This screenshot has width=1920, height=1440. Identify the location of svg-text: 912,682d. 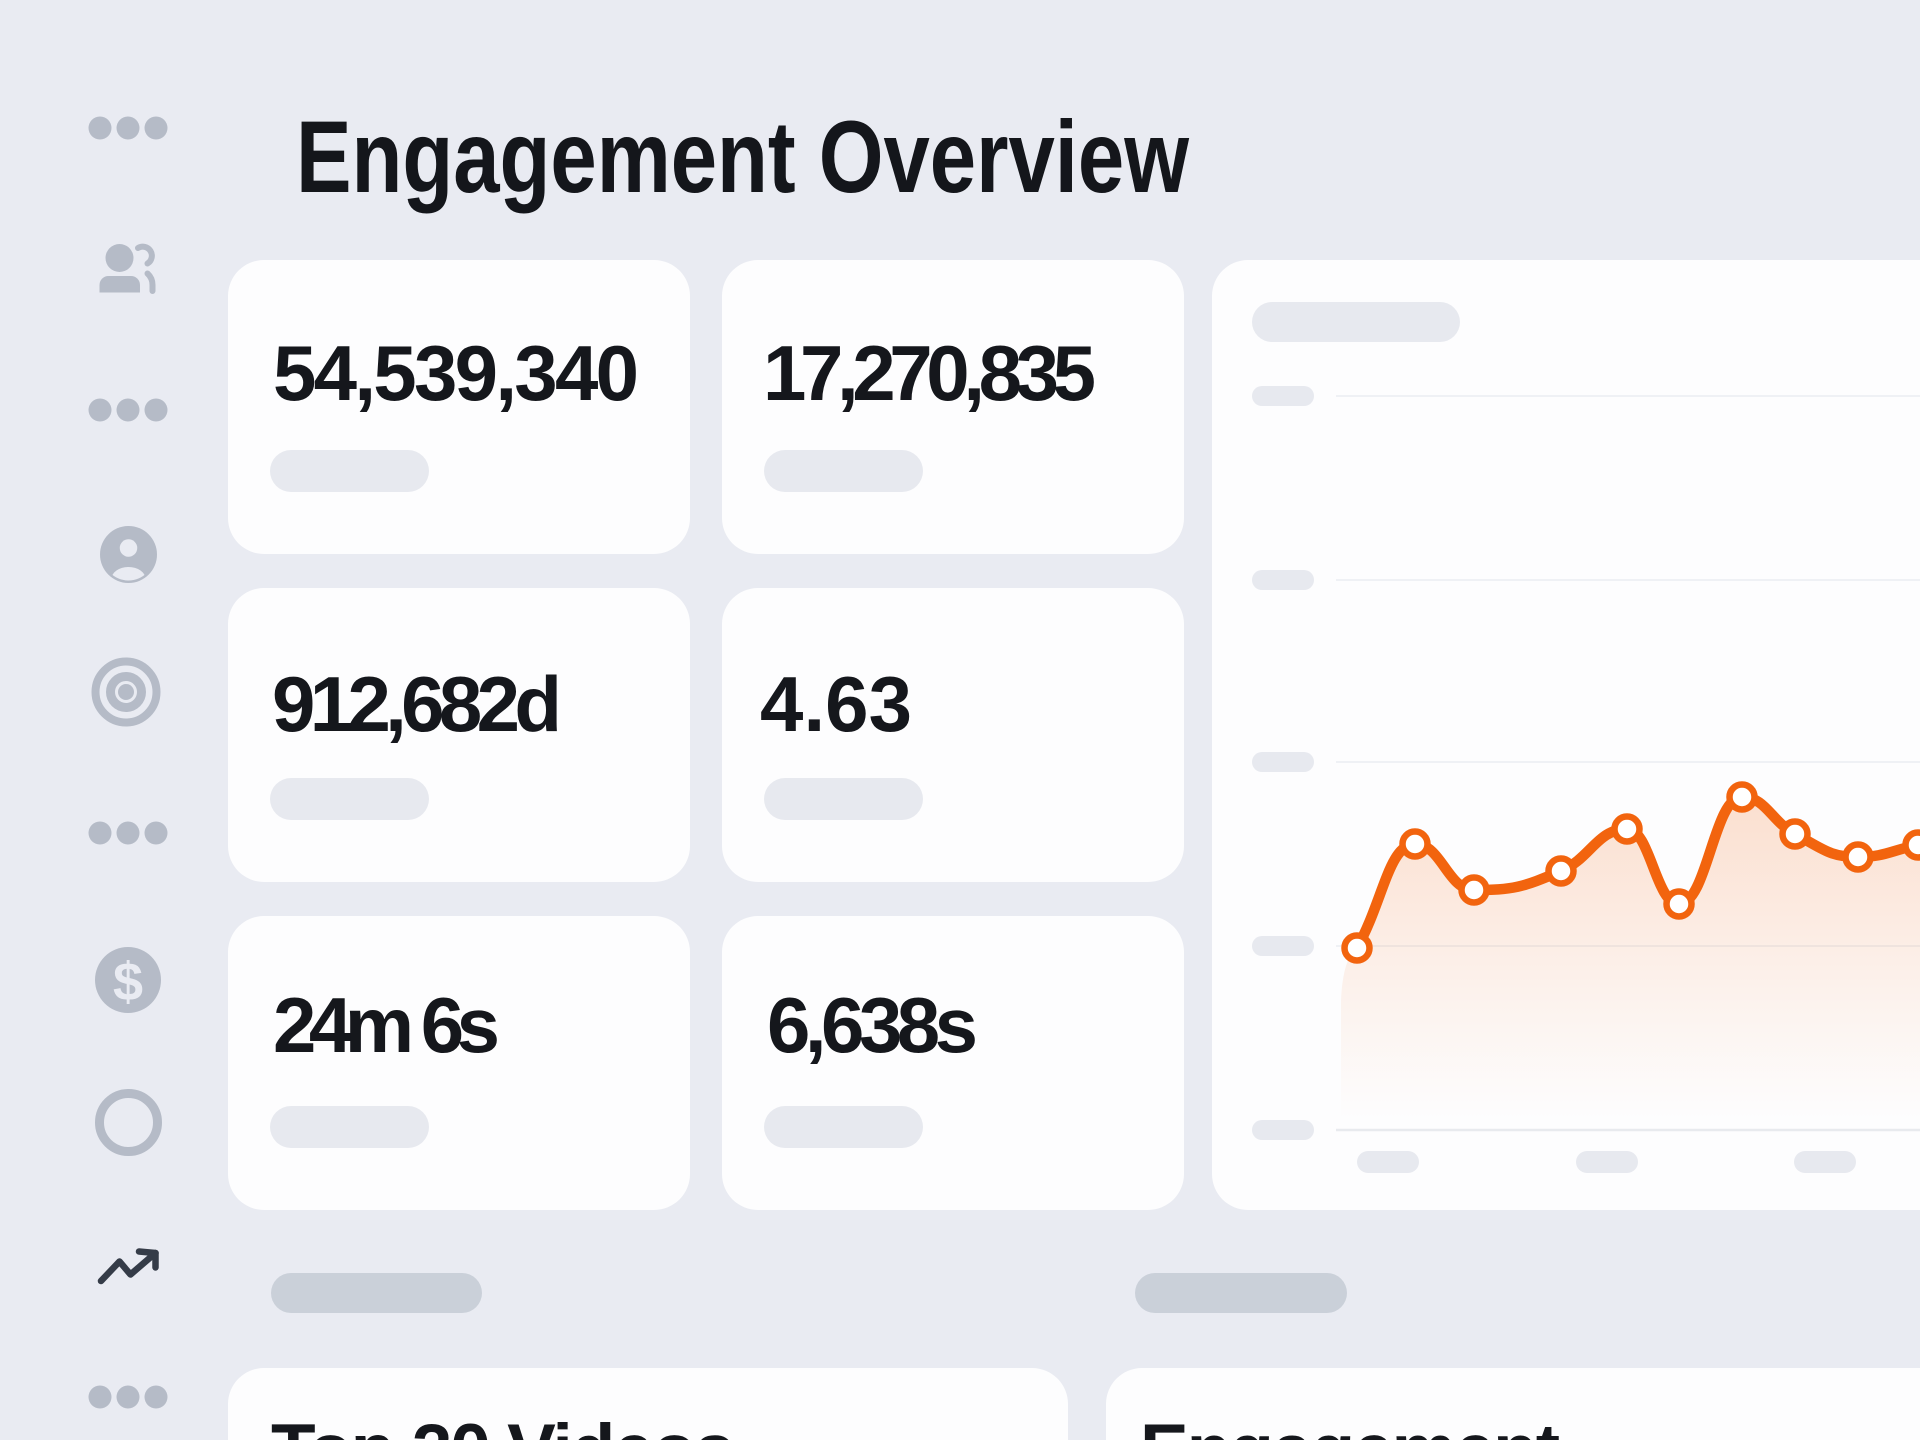
(417, 704).